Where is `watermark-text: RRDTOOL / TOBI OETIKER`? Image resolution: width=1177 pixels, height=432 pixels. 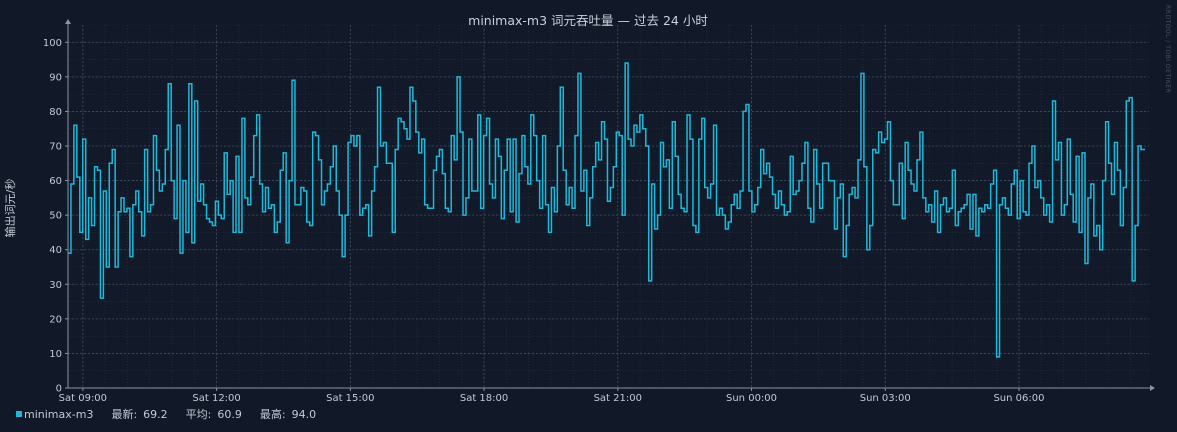
watermark-text: RRDTOOL / TOBI OETIKER is located at coordinates (1167, 49).